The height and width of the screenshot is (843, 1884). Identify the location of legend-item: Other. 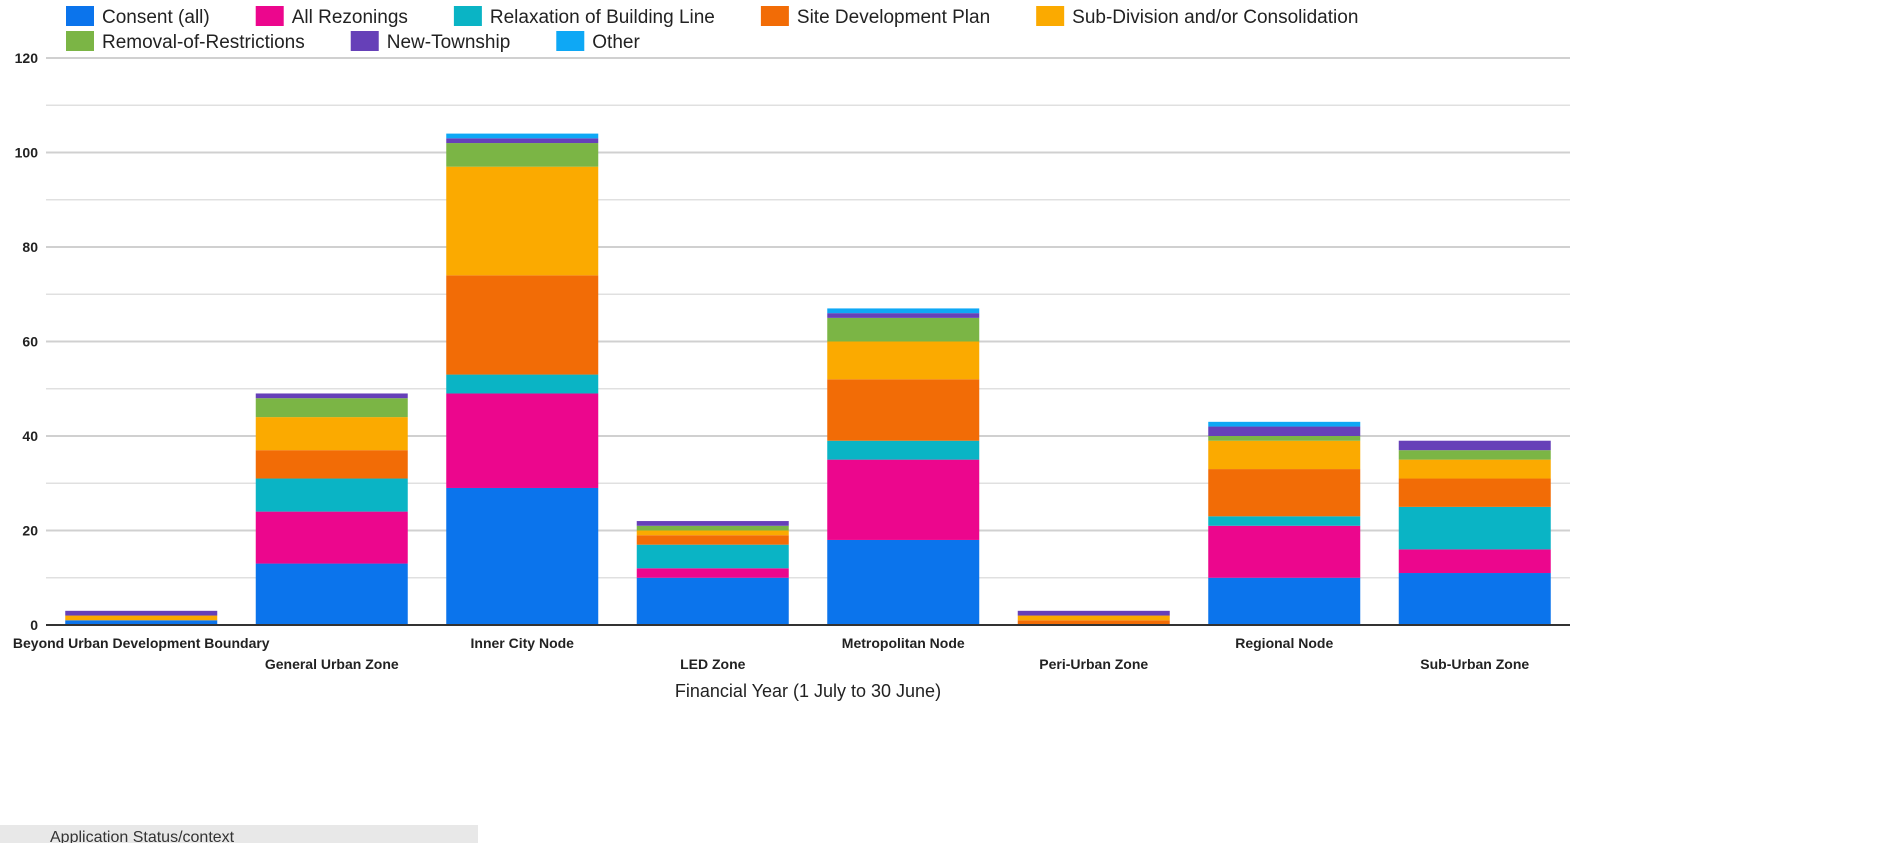
(598, 42).